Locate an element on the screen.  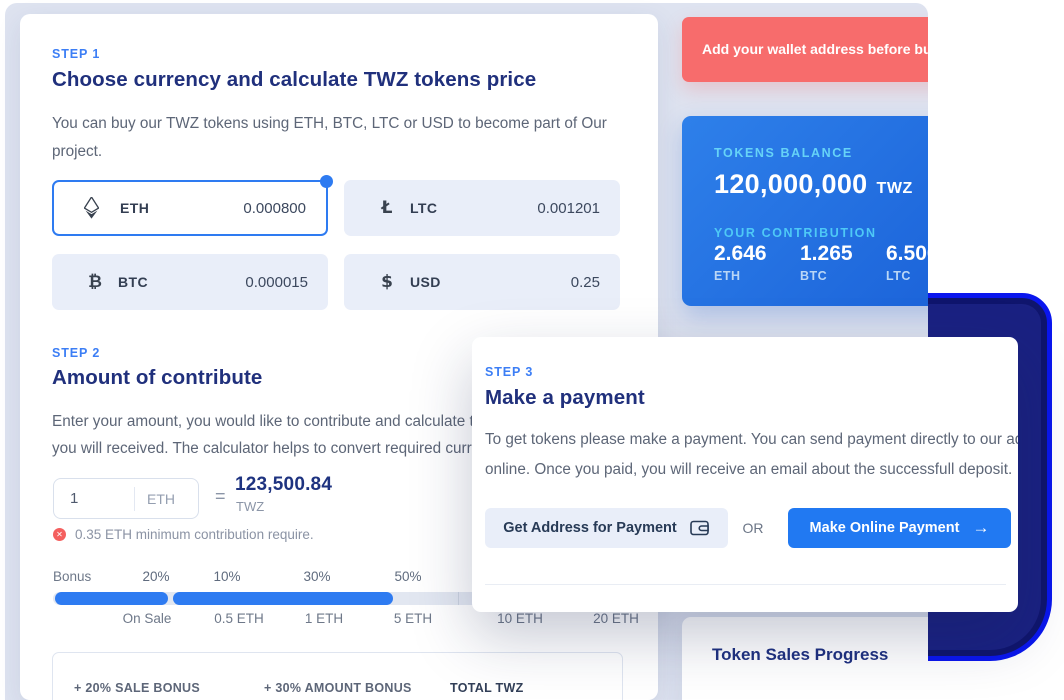
currency-code: BTC is located at coordinates (133, 282).